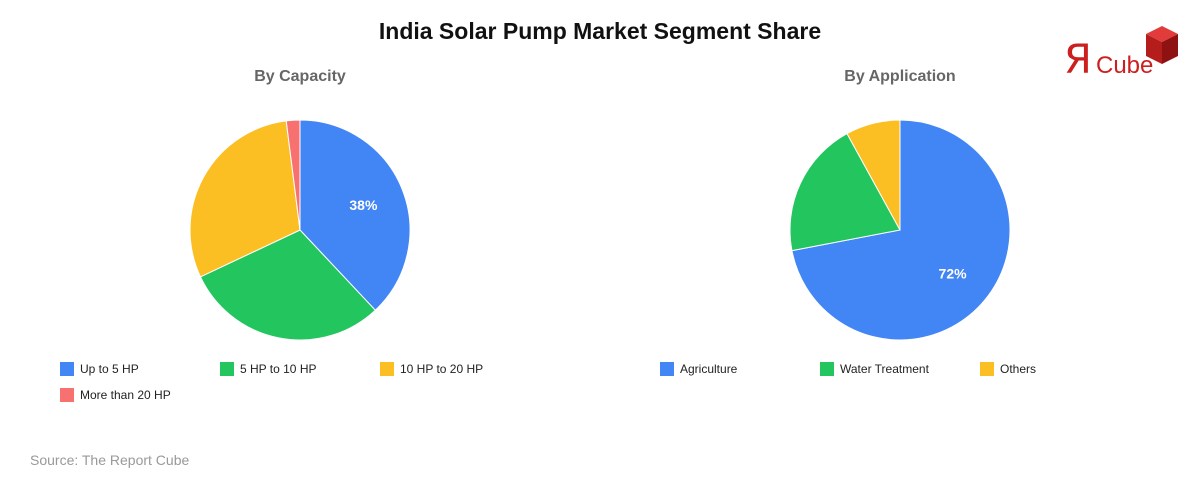 The width and height of the screenshot is (1200, 480). Describe the element at coordinates (442, 369) in the screenshot. I see `legend-label: 10 HP to 20 HP` at that location.